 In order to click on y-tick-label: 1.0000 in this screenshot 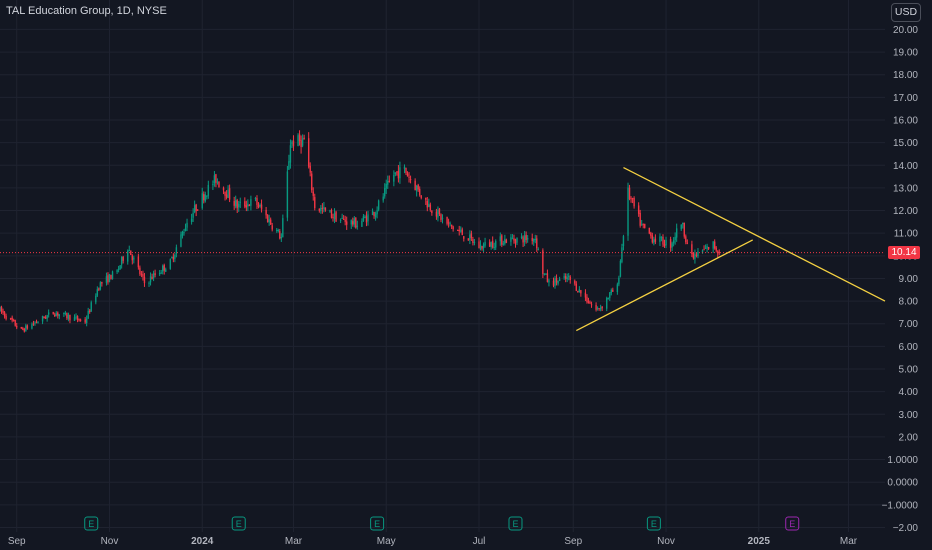, I will do `click(902, 460)`.